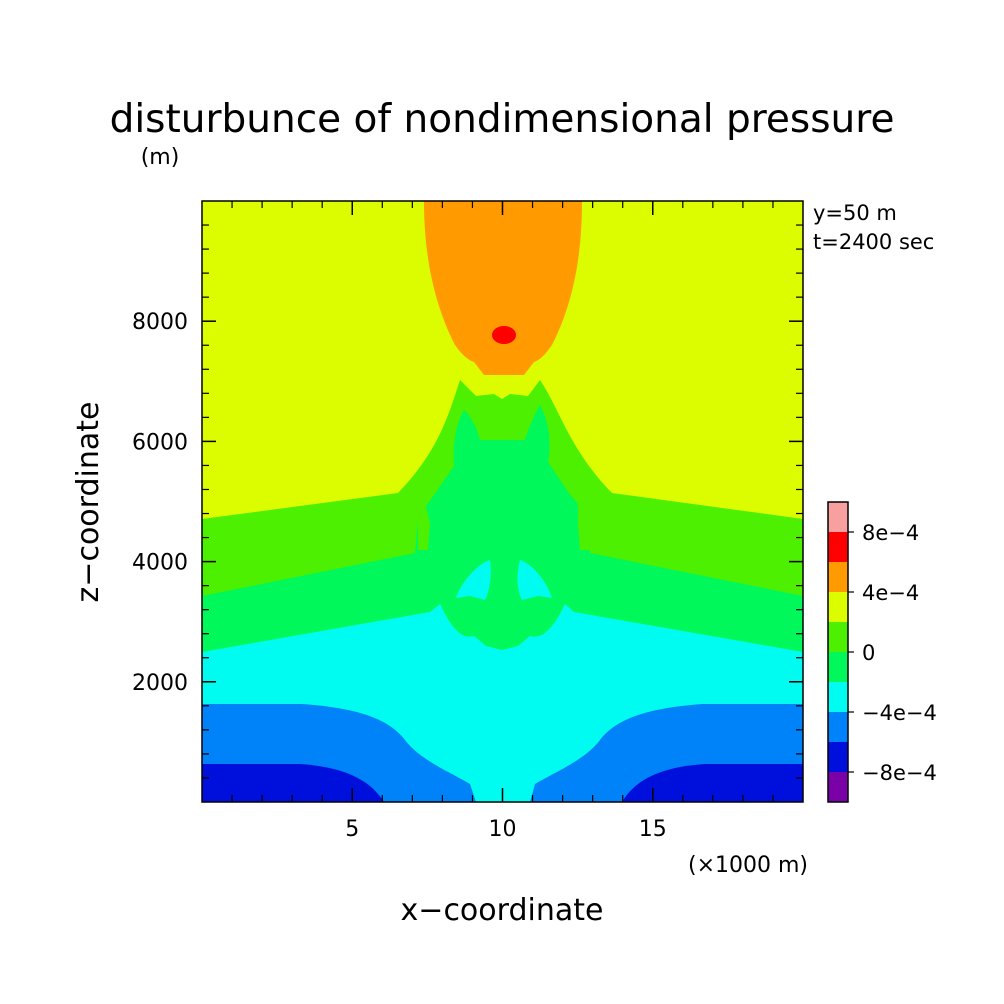  I want to click on colorbar-label: −4e−4, so click(899, 713).